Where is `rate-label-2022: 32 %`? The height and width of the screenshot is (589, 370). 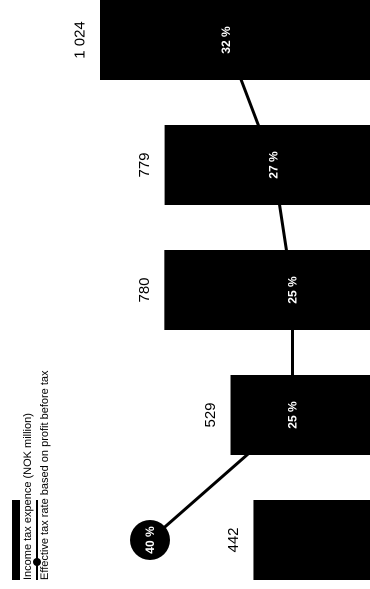
rate-label-2022: 32 % is located at coordinates (226, 40).